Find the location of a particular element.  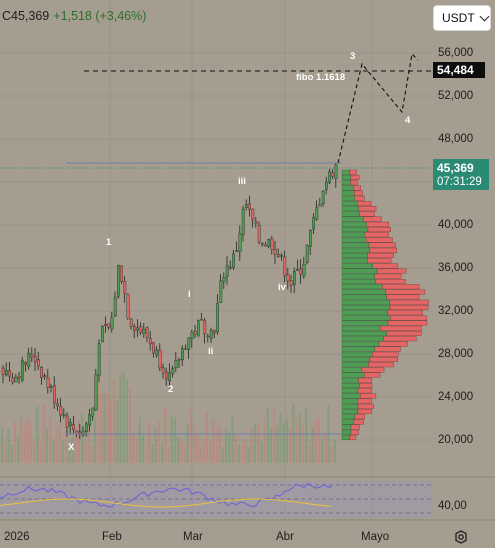

time-axis-label: Feb is located at coordinates (112, 537).